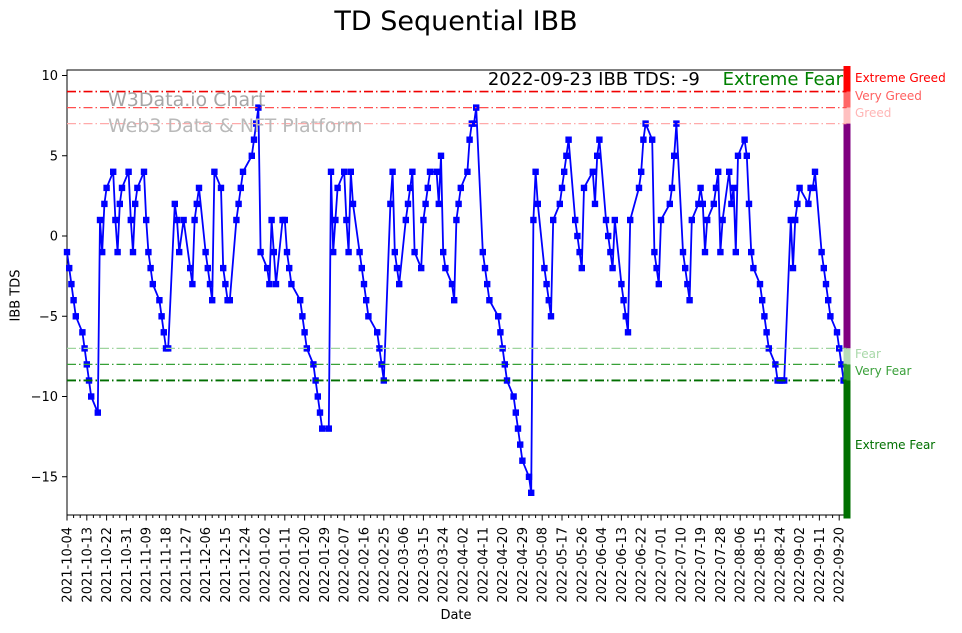  Describe the element at coordinates (780, 565) in the screenshot. I see `x-tick-label: 2022-08-24` at that location.